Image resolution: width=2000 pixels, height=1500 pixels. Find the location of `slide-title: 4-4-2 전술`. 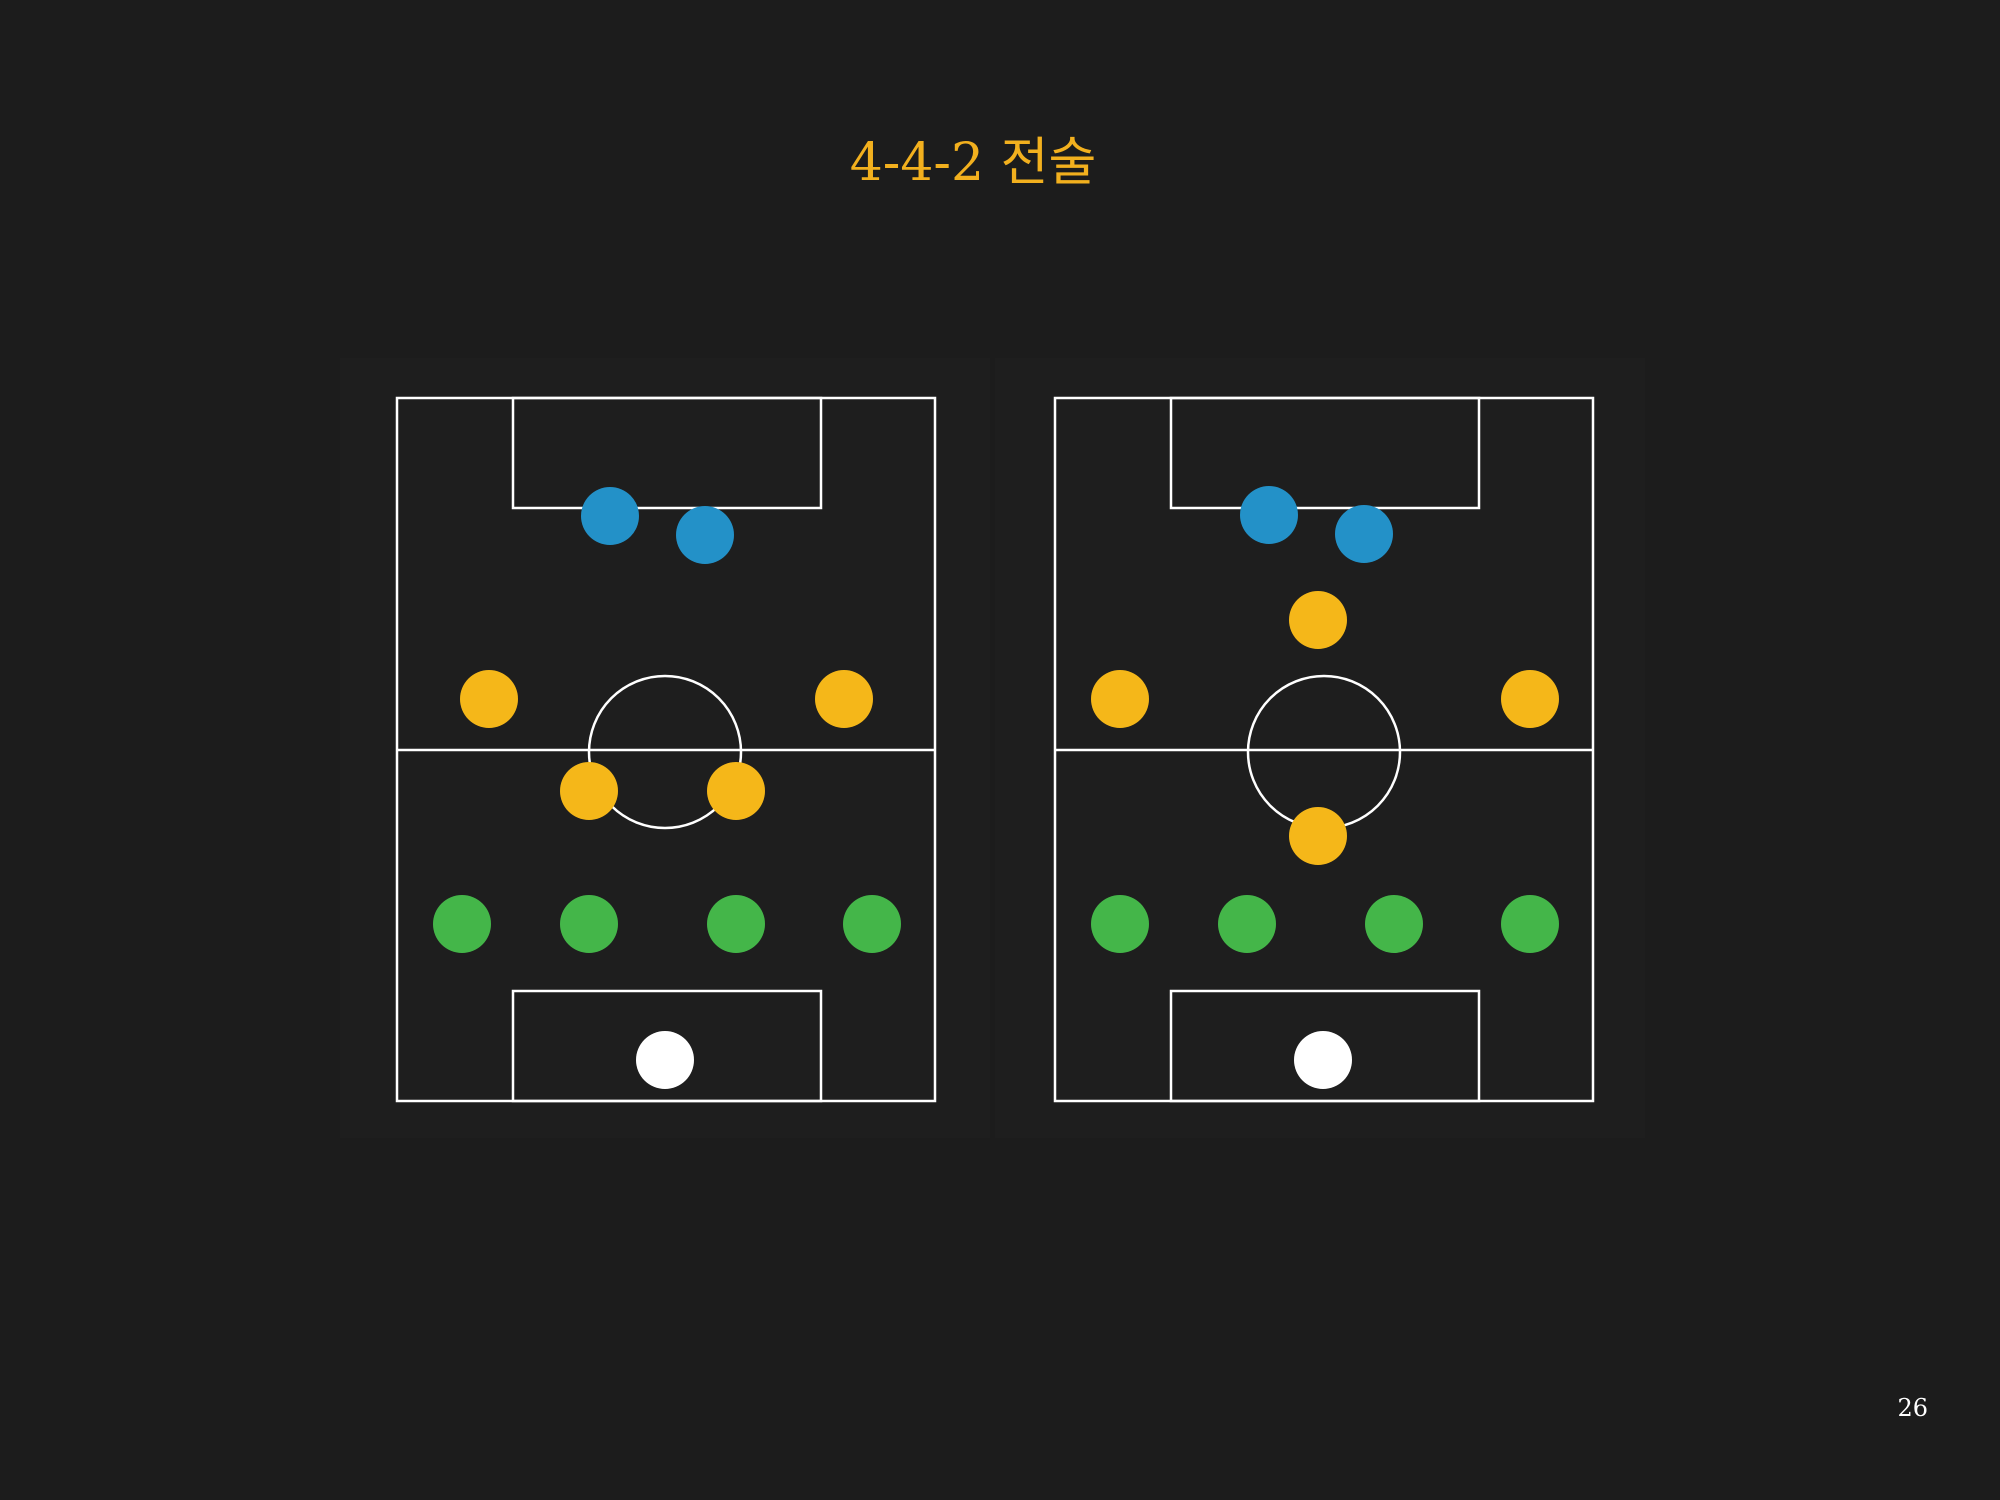

slide-title: 4-4-2 전술 is located at coordinates (973, 163).